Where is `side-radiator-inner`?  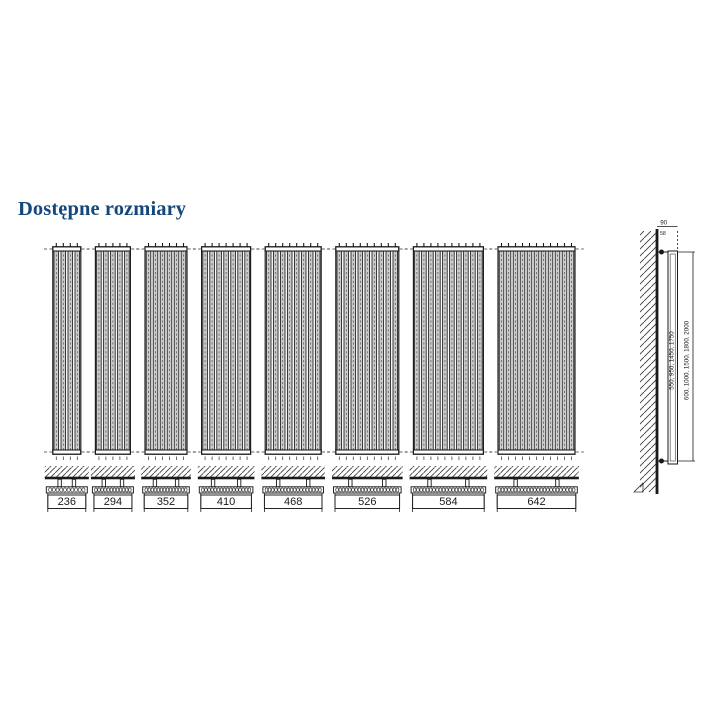 side-radiator-inner is located at coordinates (672, 357).